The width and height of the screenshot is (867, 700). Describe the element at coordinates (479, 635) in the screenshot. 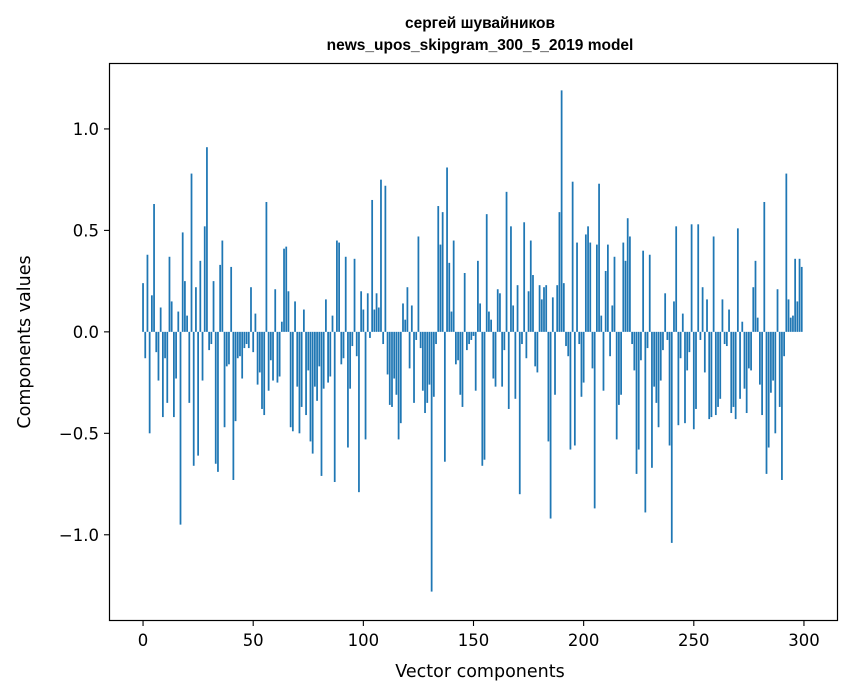

I see `x-axis-ticks: 0 50 100 150 200 250 300` at that location.